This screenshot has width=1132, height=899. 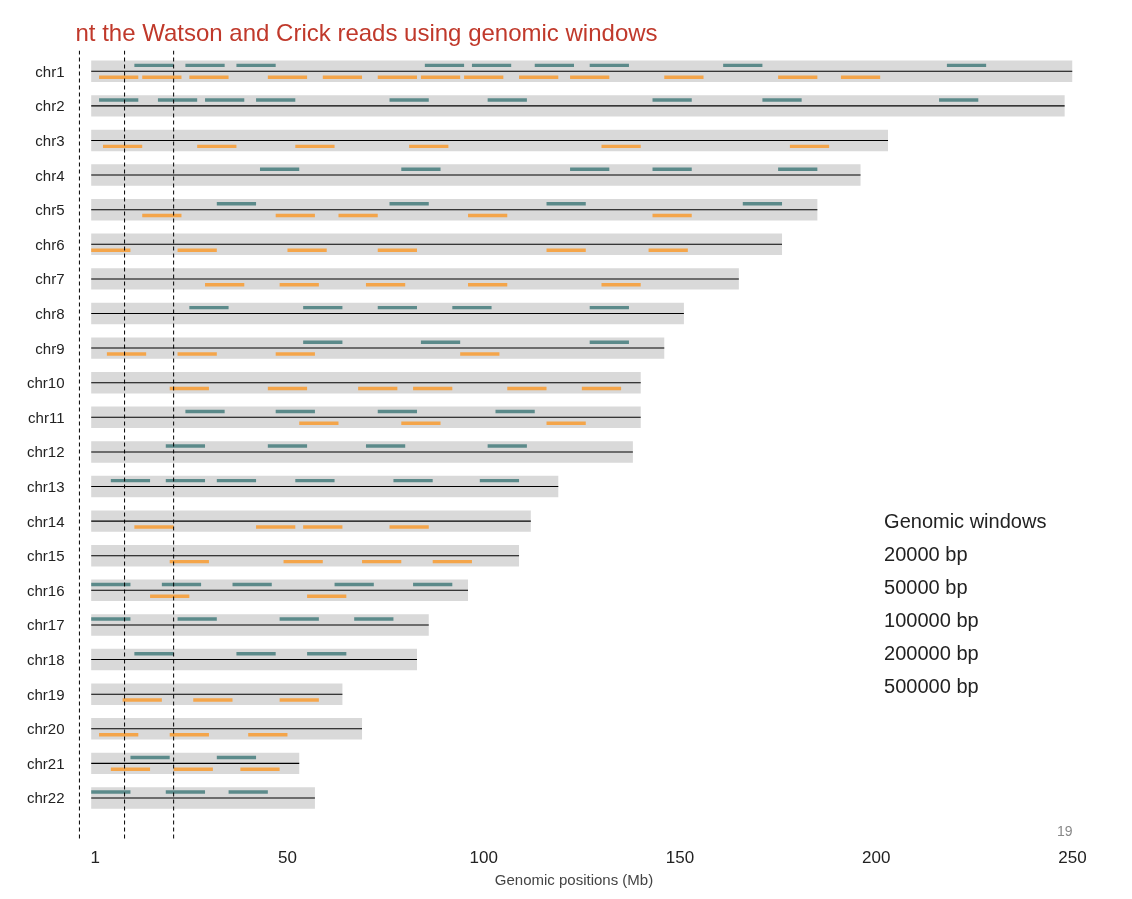 What do you see at coordinates (45, 556) in the screenshot?
I see `y-tick-label: chr15` at bounding box center [45, 556].